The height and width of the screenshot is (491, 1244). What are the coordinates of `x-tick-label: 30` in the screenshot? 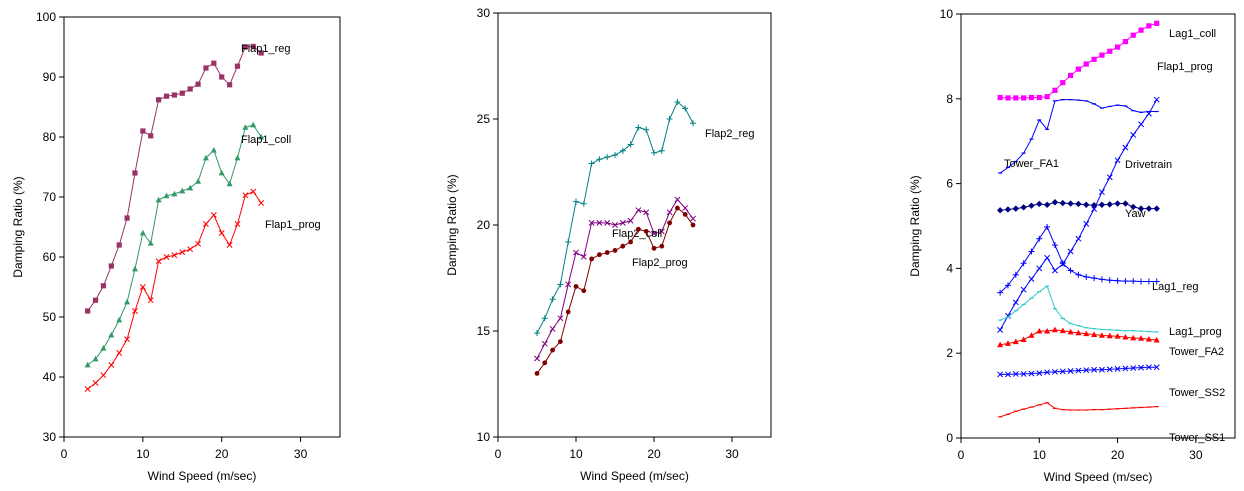 It's located at (1196, 455).